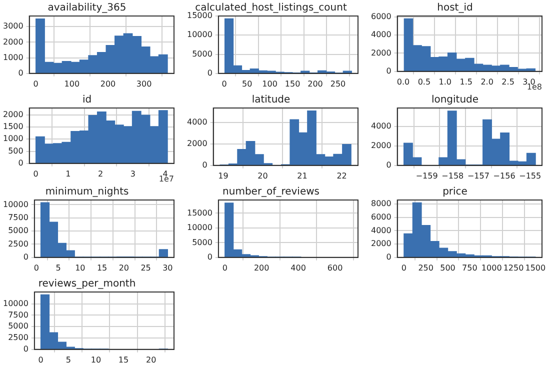  What do you see at coordinates (87, 192) in the screenshot?
I see `chart-title: minimum_nights` at bounding box center [87, 192].